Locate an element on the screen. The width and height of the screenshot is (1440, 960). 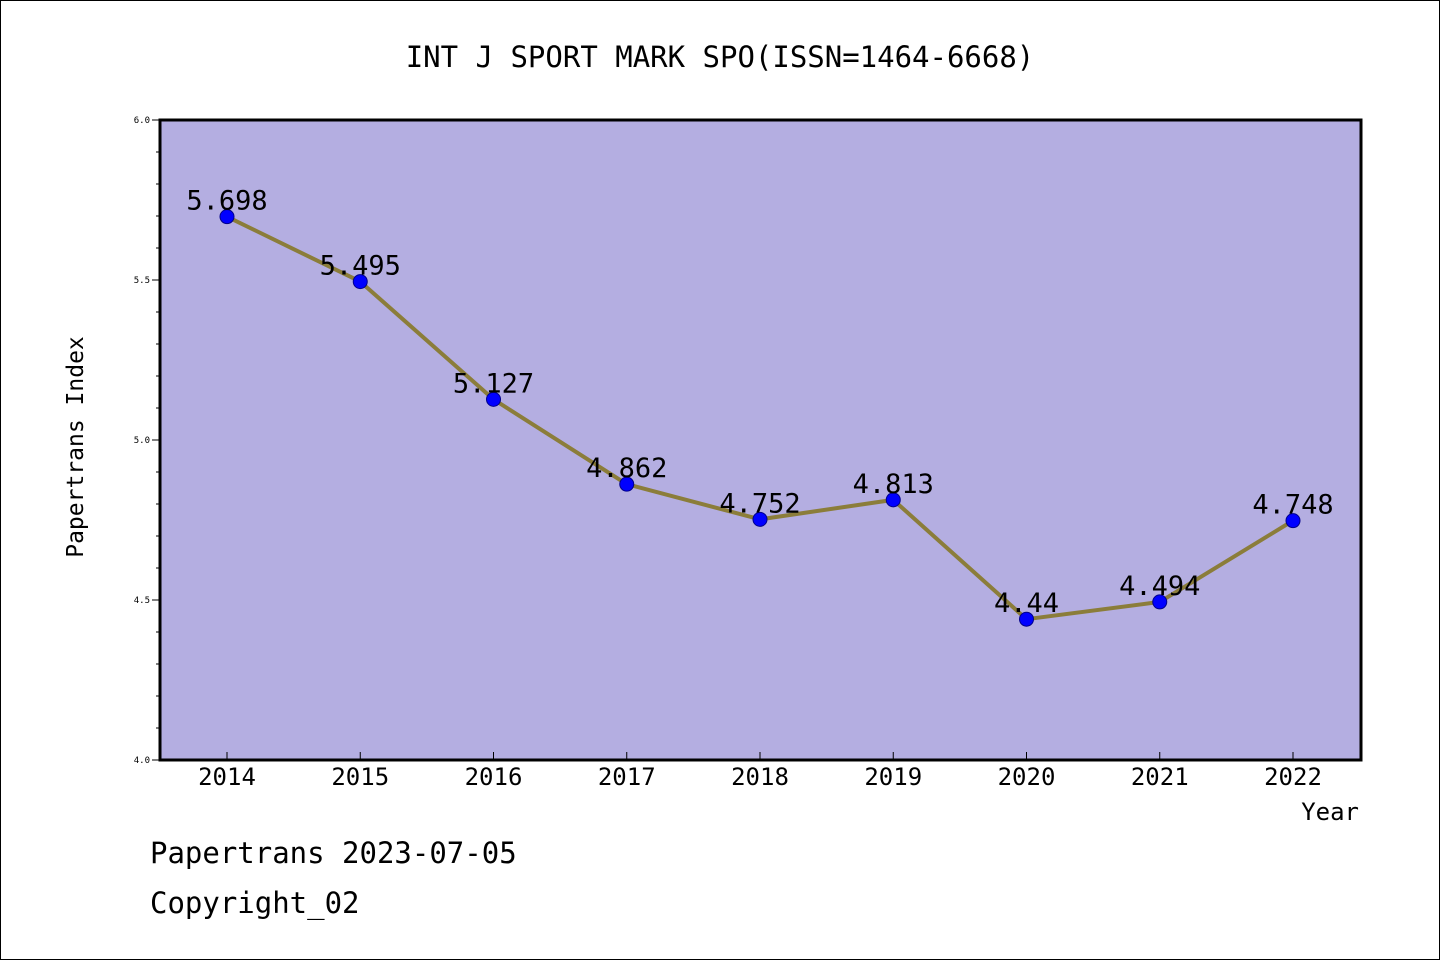
data-label: 4.752 is located at coordinates (759, 503).